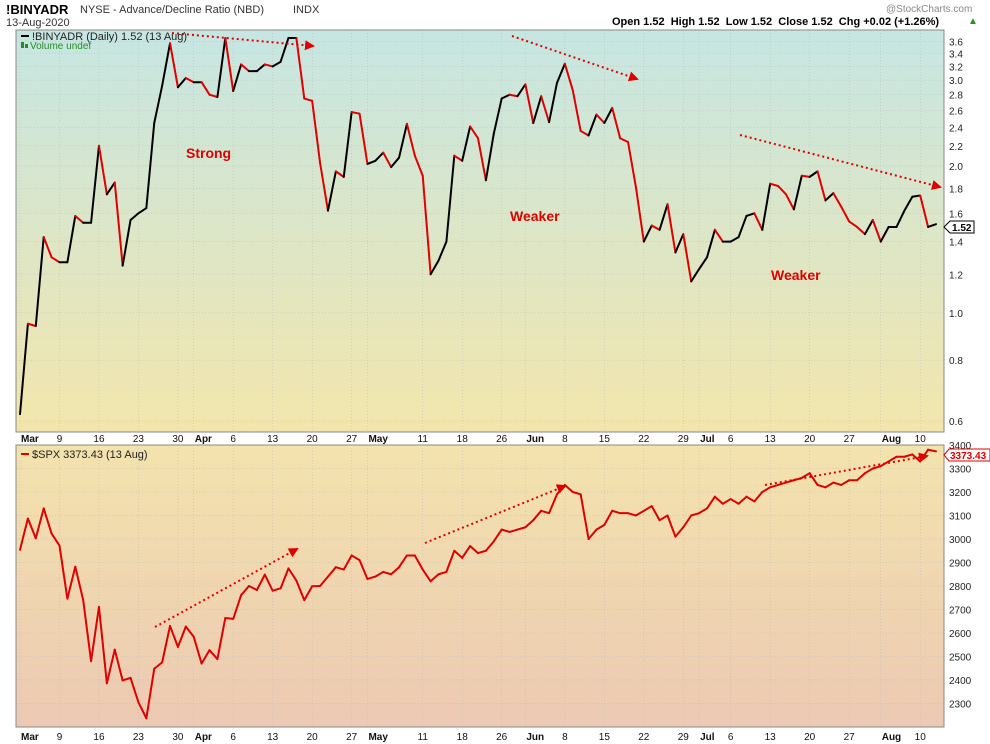  I want to click on adr-y-tick-label: 0.6, so click(956, 422).